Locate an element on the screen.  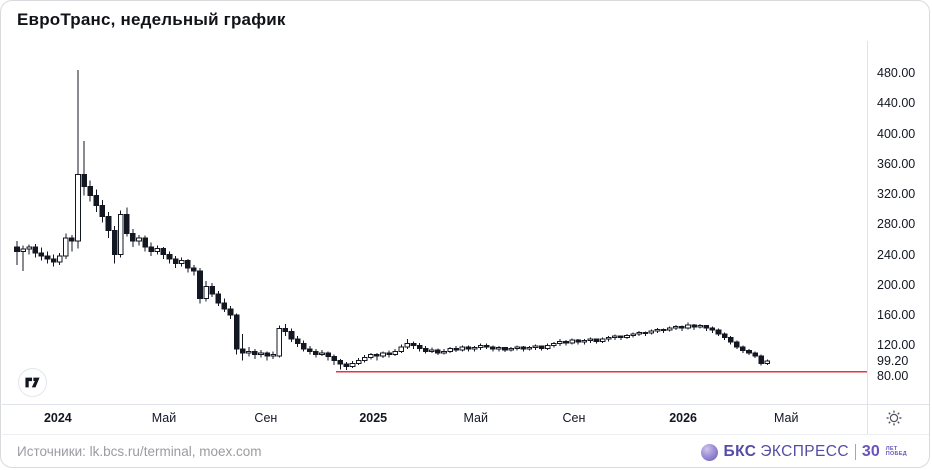
y-axis-tick: 80.00 is located at coordinates (893, 375).